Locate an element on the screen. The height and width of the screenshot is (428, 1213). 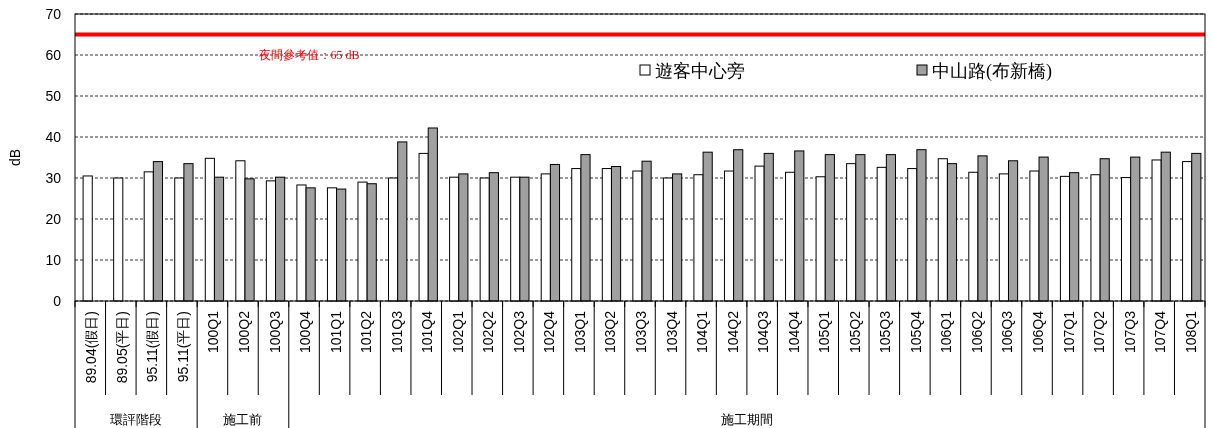
x-tick-label: 103Q4 is located at coordinates (671, 332).